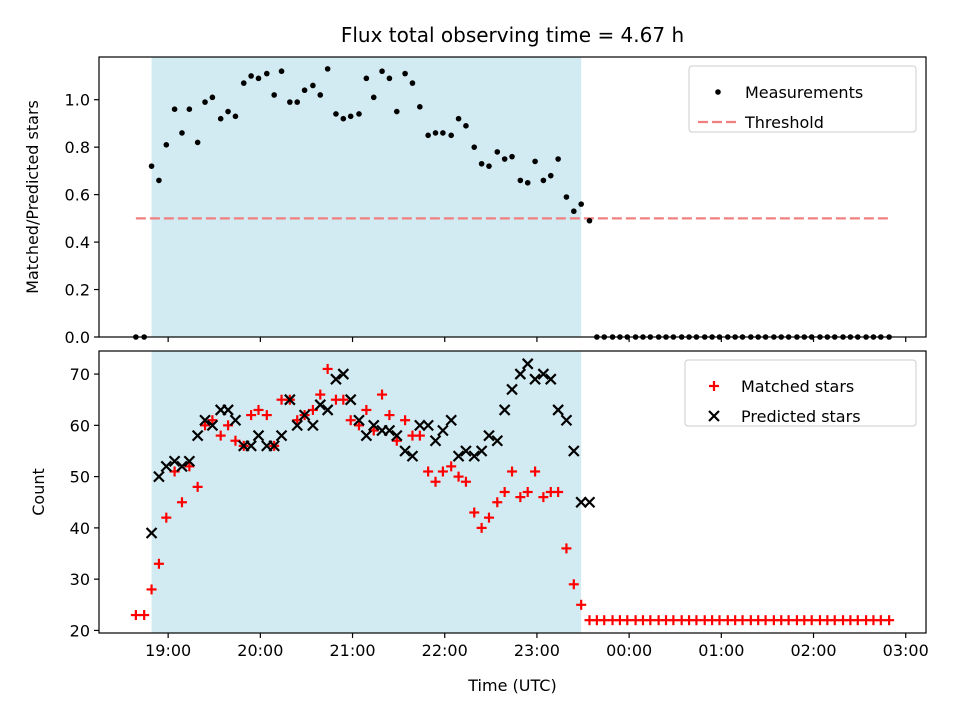 This screenshot has width=960, height=720. Describe the element at coordinates (80, 579) in the screenshot. I see `y-tick-label: 30` at that location.